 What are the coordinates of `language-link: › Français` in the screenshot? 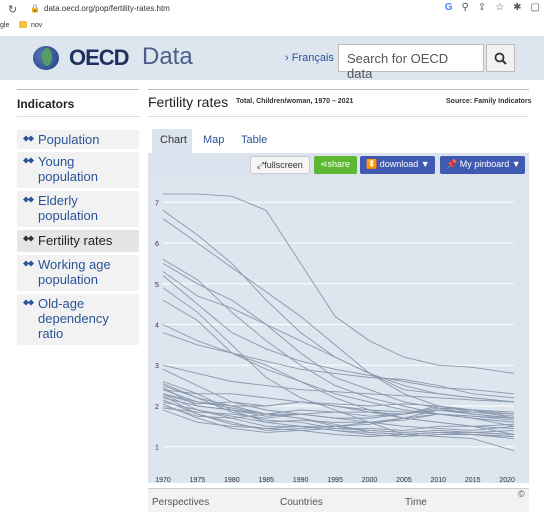 It's located at (309, 58).